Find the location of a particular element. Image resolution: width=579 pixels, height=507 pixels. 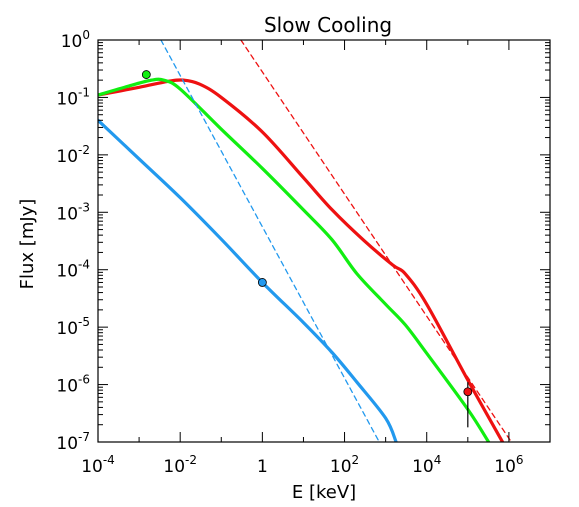

y-tick-label-4: 10⁻³ is located at coordinates (73, 212).